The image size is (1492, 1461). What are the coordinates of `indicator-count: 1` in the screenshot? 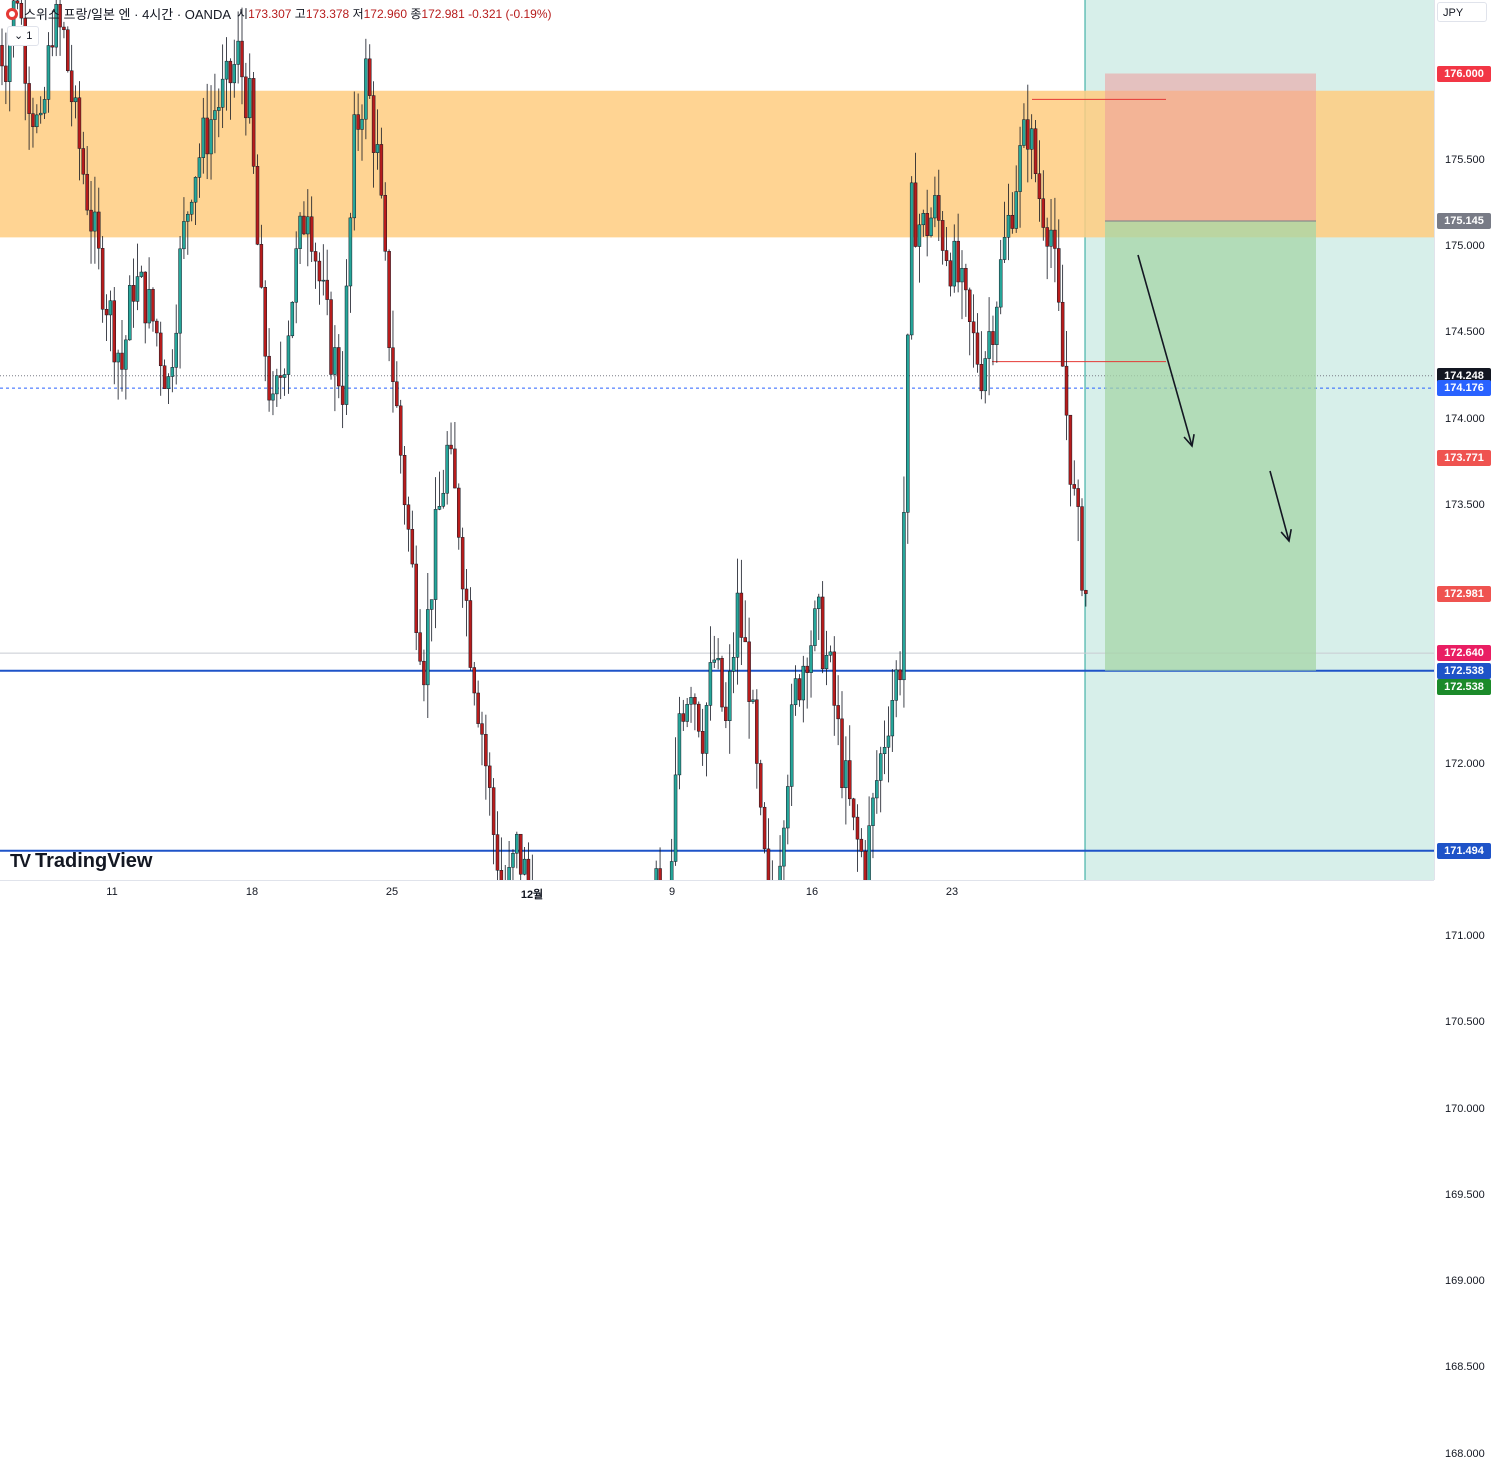 It's located at (29, 36).